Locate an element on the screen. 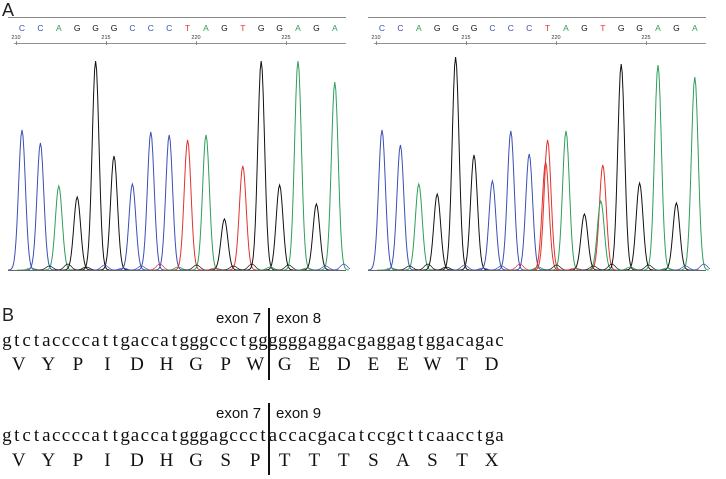 This screenshot has height=479, width=726. base-call-17: A is located at coordinates (335, 28).